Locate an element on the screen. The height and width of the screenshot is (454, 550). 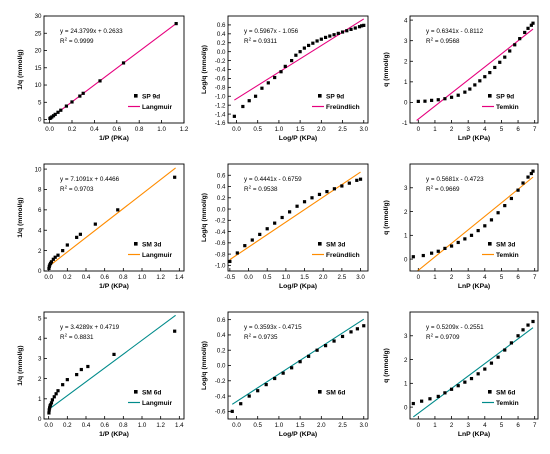
y-tick-label: -0.4 is located at coordinates (220, 232).